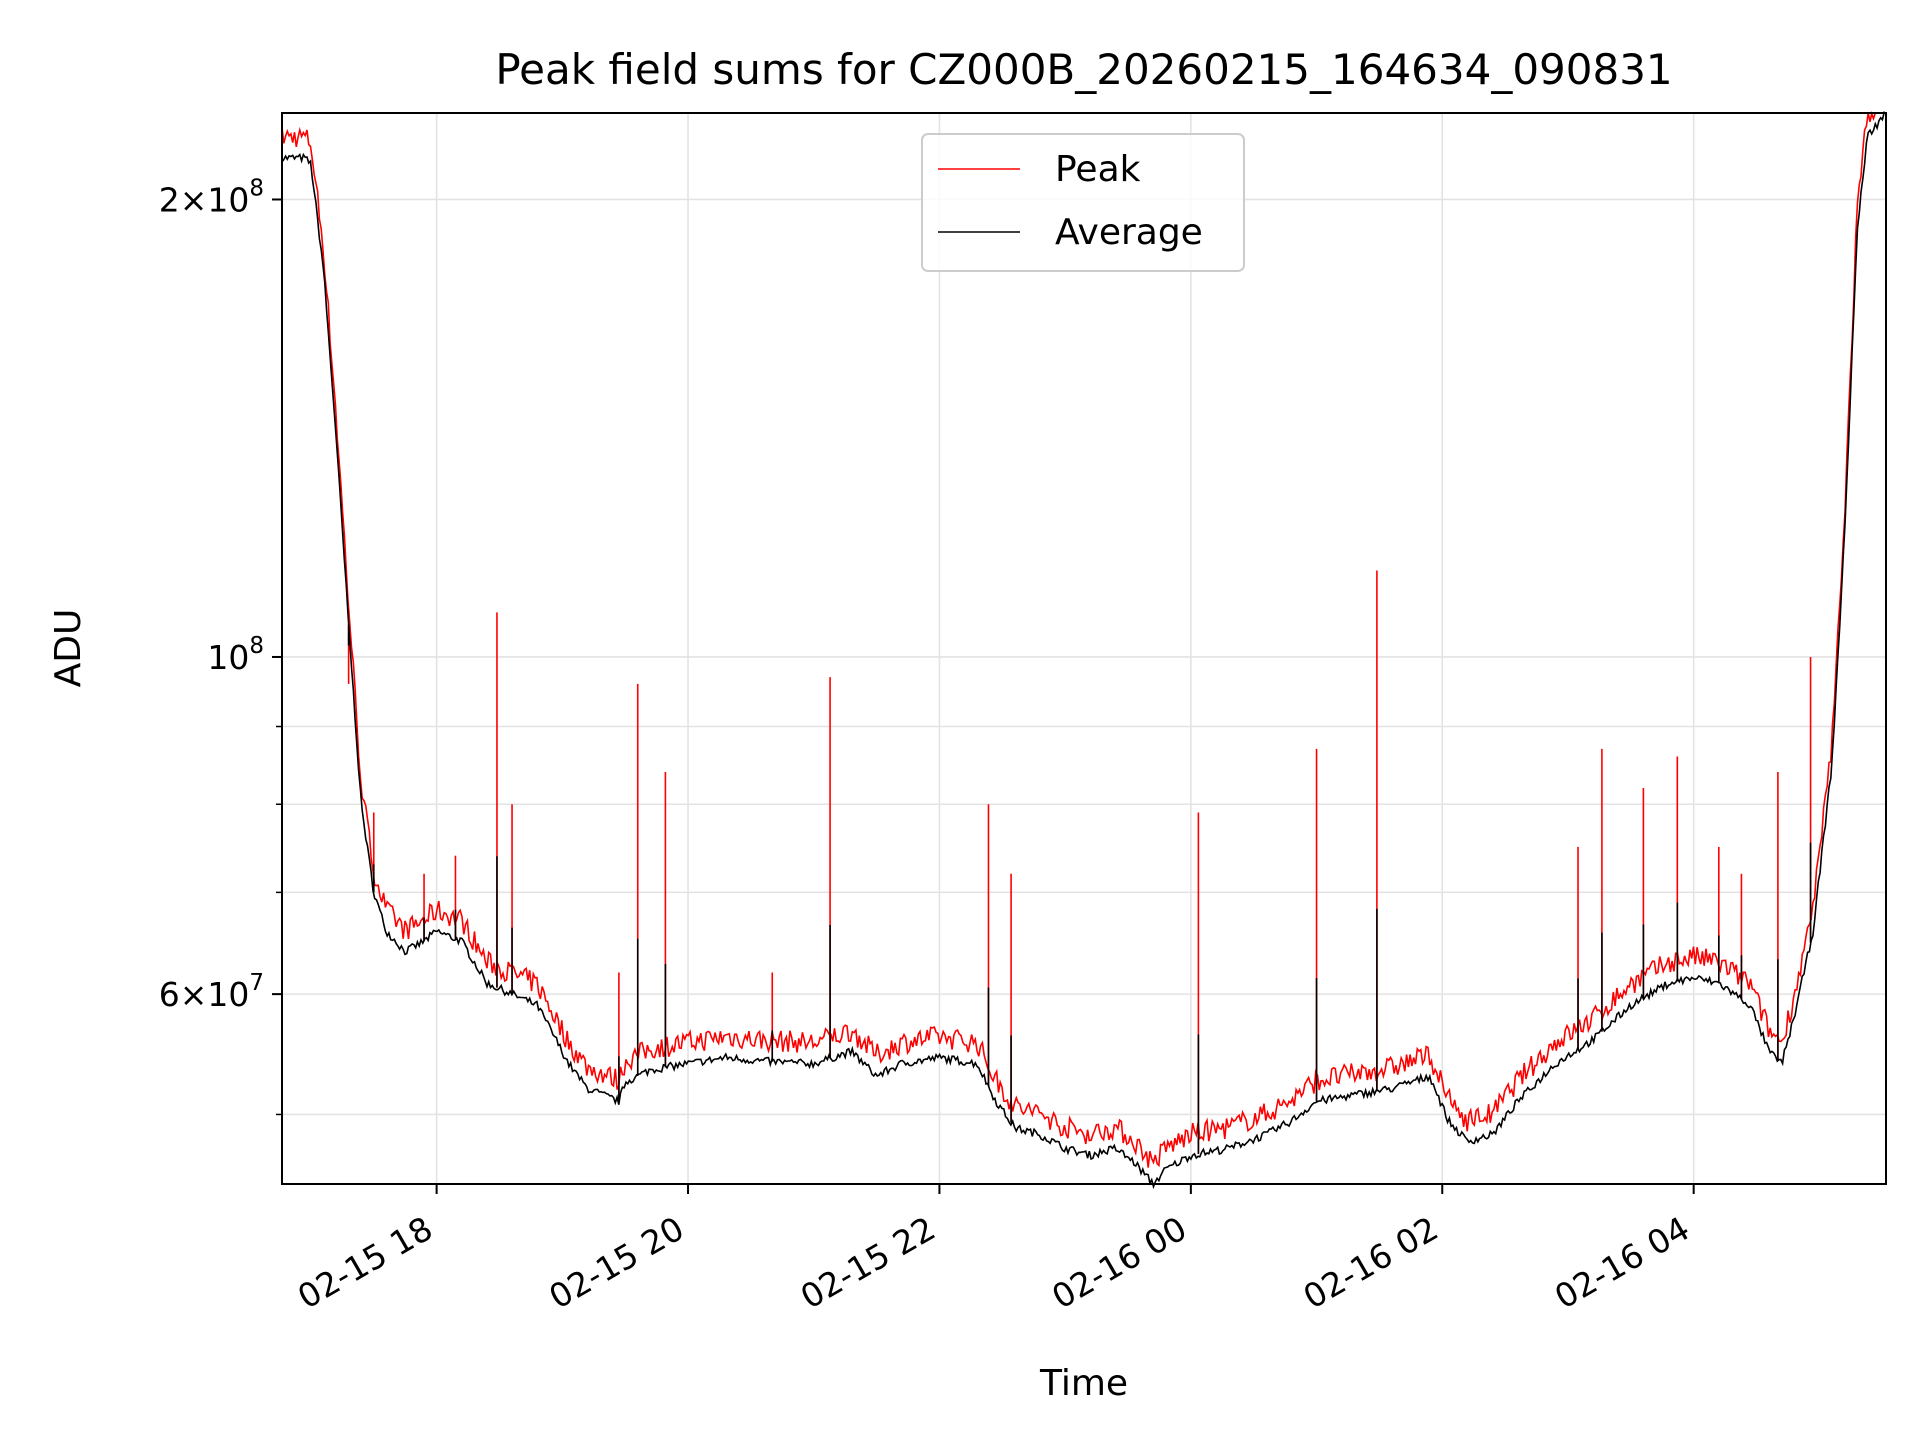 The image size is (1920, 1440). What do you see at coordinates (1129, 232) in the screenshot?
I see `legend-average-label: Average` at bounding box center [1129, 232].